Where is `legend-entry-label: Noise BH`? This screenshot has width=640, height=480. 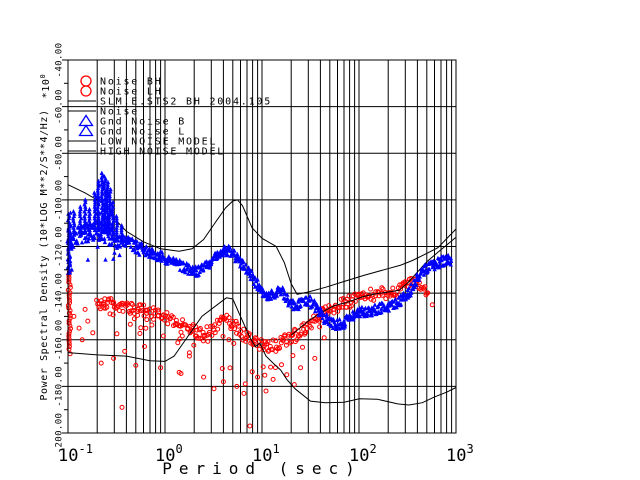
legend-entry-label: Noise BH is located at coordinates (131, 82).